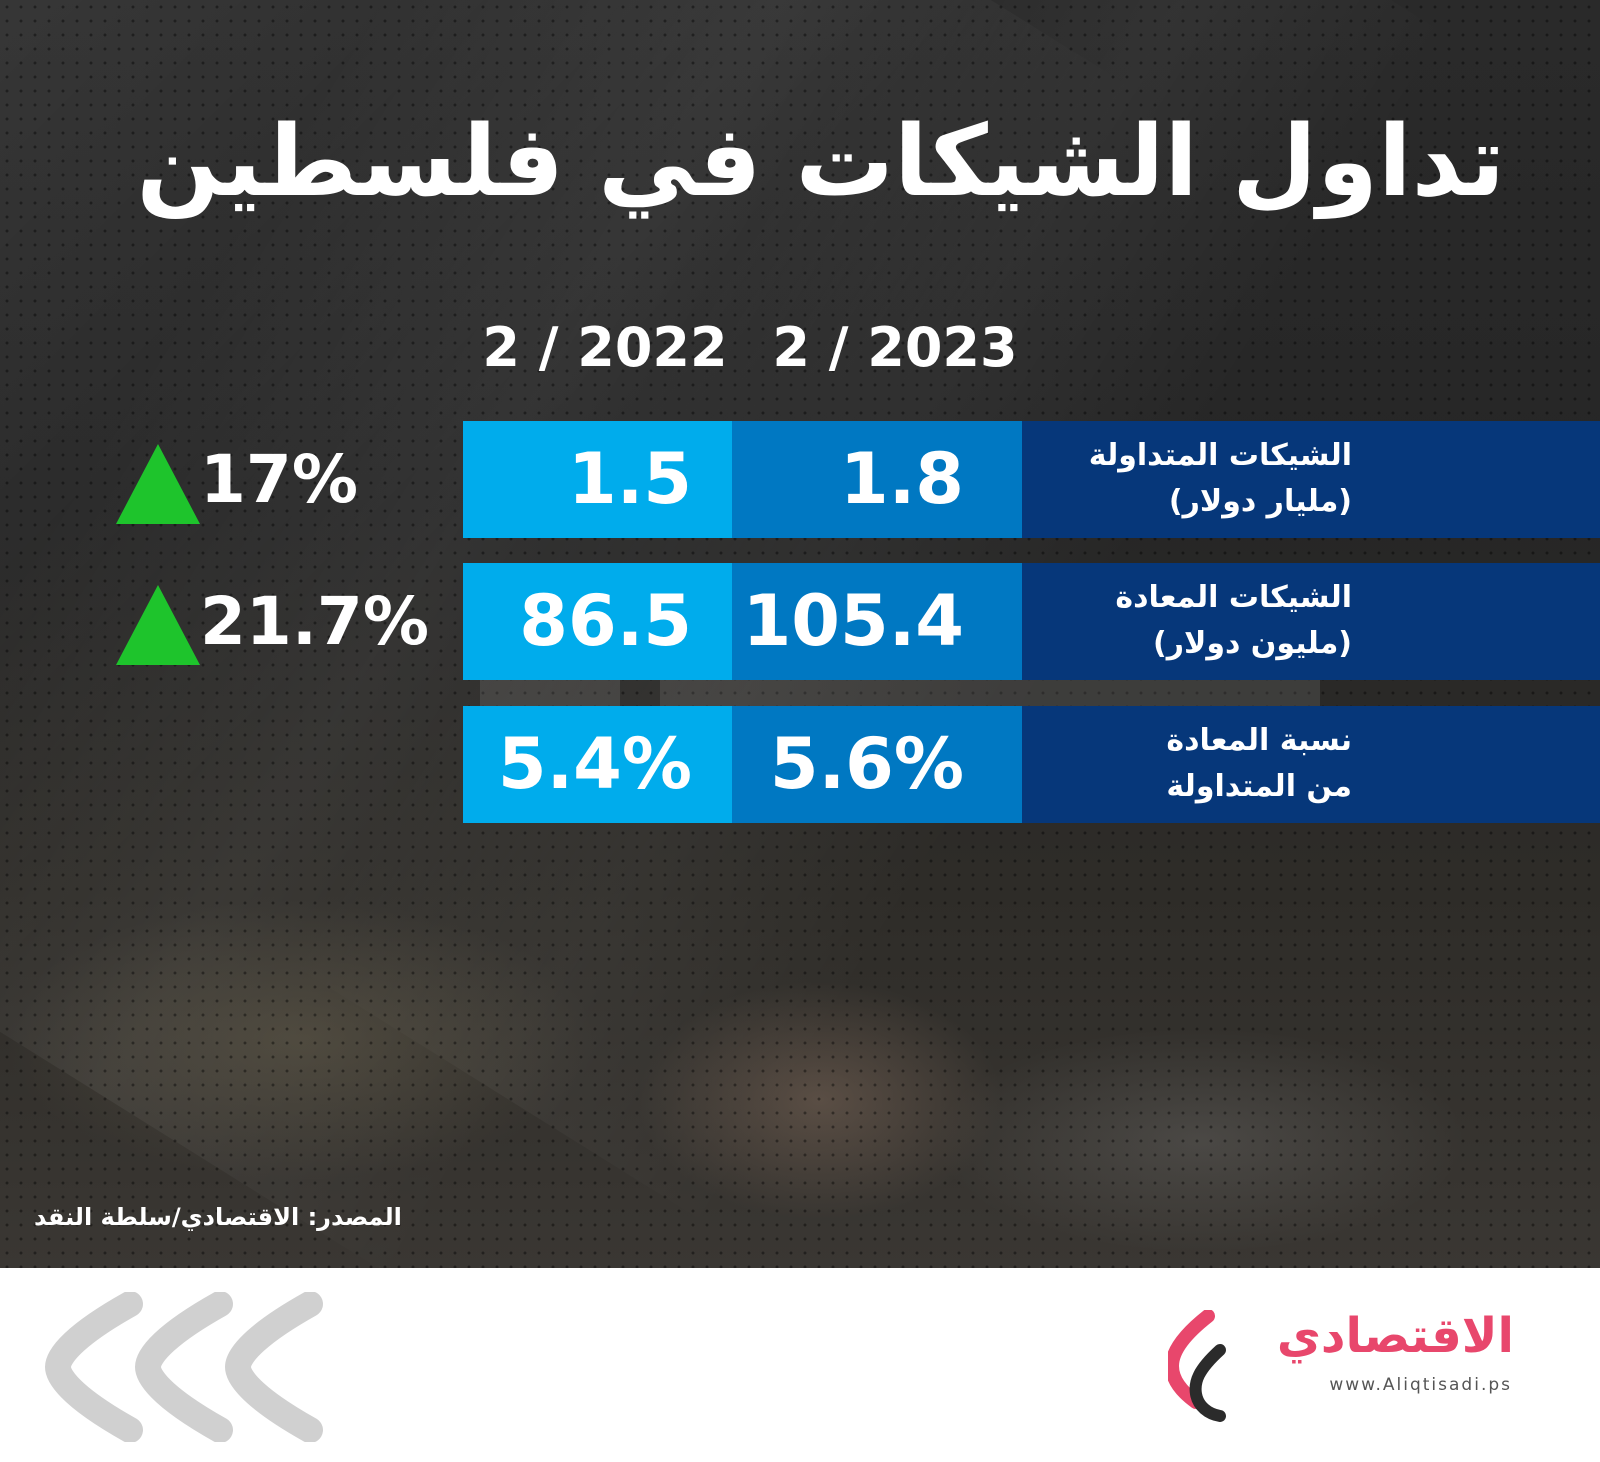 The image size is (1600, 1462). Describe the element at coordinates (1252, 643) in the screenshot. I see `row-label-unit: (مليون دولار)` at that location.